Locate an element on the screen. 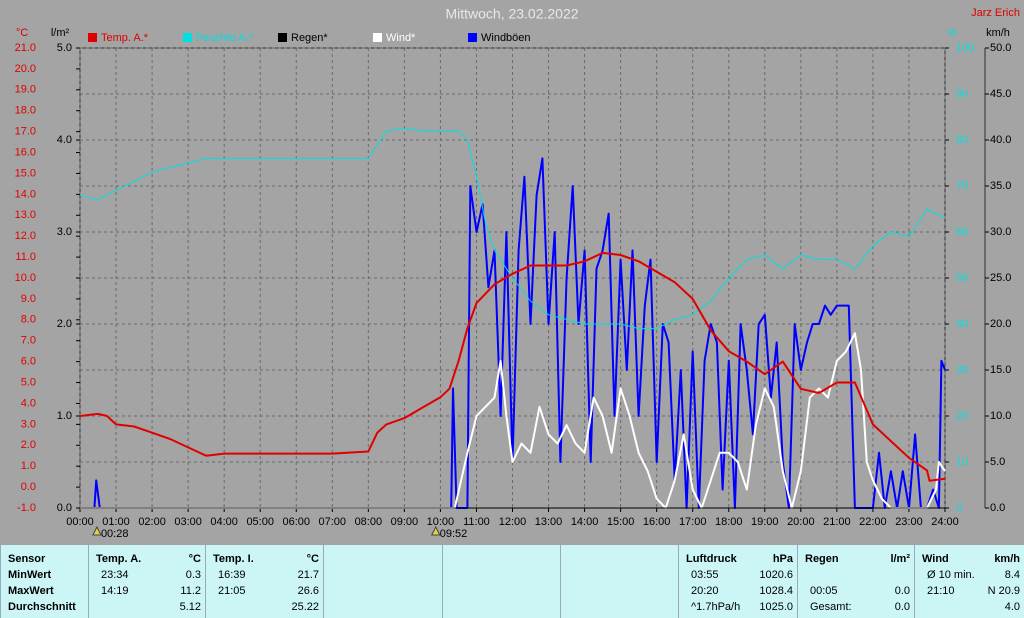 The width and height of the screenshot is (1024, 618). x-tick-label: 05:00 is located at coordinates (260, 522).